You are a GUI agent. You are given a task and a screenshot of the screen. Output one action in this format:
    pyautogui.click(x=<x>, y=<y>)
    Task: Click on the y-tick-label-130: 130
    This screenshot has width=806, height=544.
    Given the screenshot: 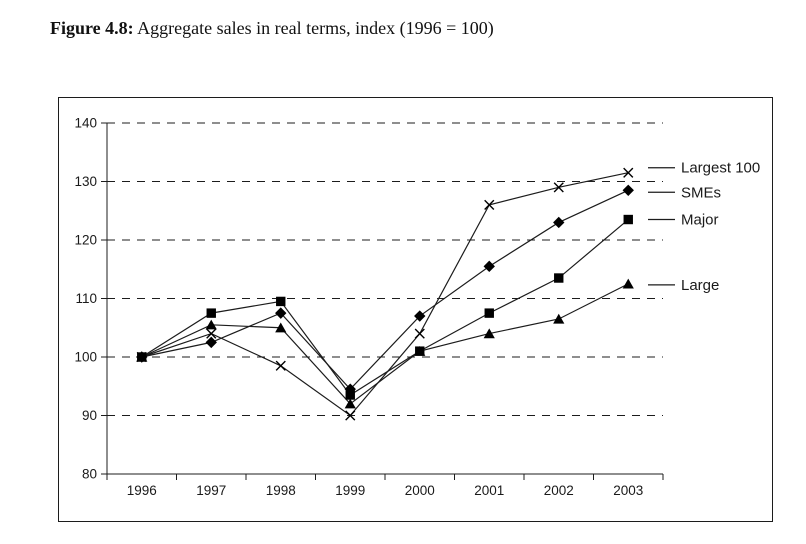 What is the action you would take?
    pyautogui.click(x=85, y=181)
    